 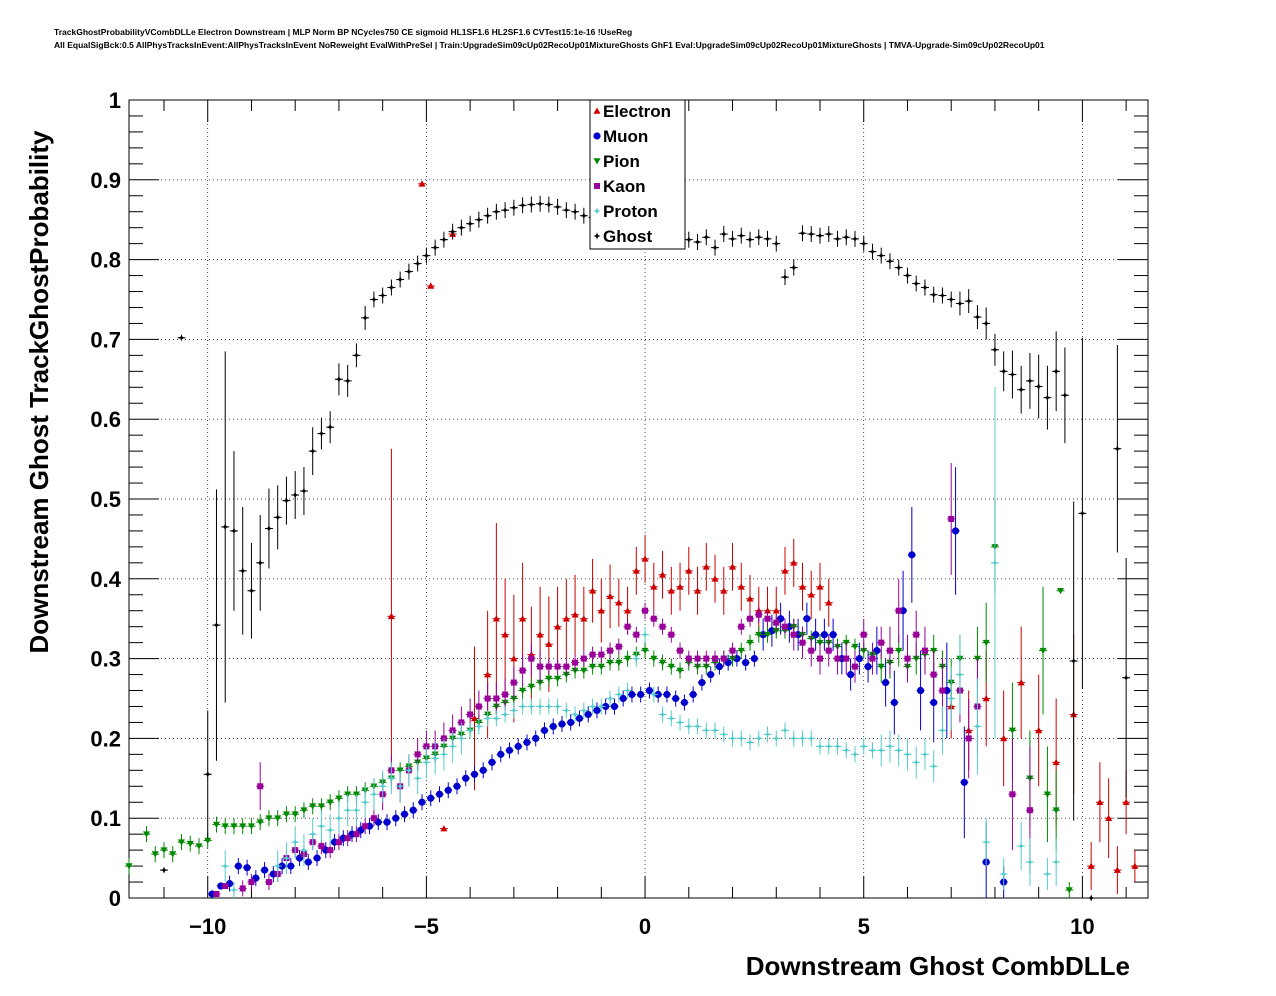 I want to click on y-tick-label: 0.8, so click(x=105, y=260).